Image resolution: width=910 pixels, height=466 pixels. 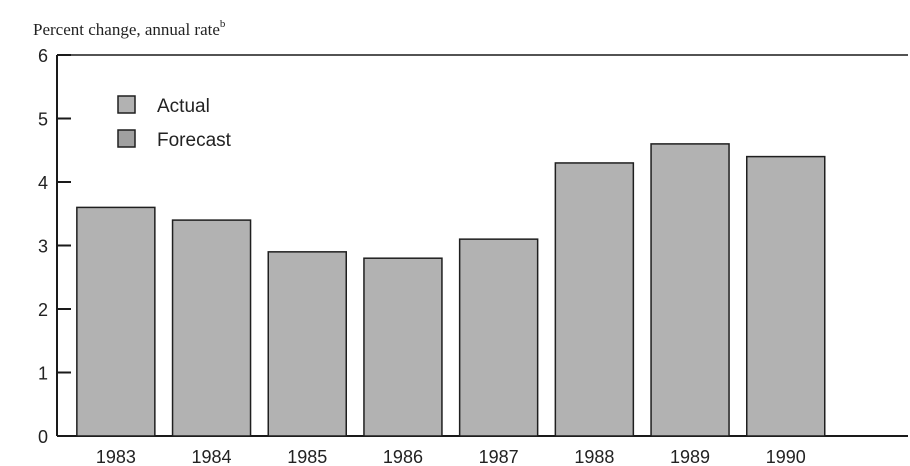 I want to click on legend-swatch-forecast, so click(x=126, y=138).